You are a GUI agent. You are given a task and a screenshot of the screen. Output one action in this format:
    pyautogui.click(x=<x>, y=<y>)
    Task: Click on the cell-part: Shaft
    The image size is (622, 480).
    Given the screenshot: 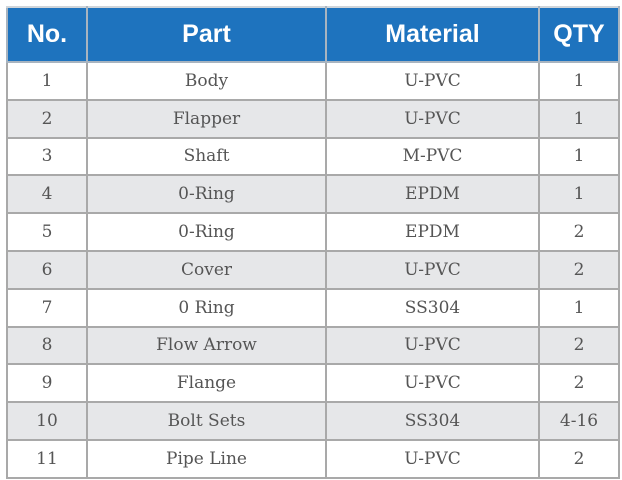 What is the action you would take?
    pyautogui.click(x=206, y=156)
    